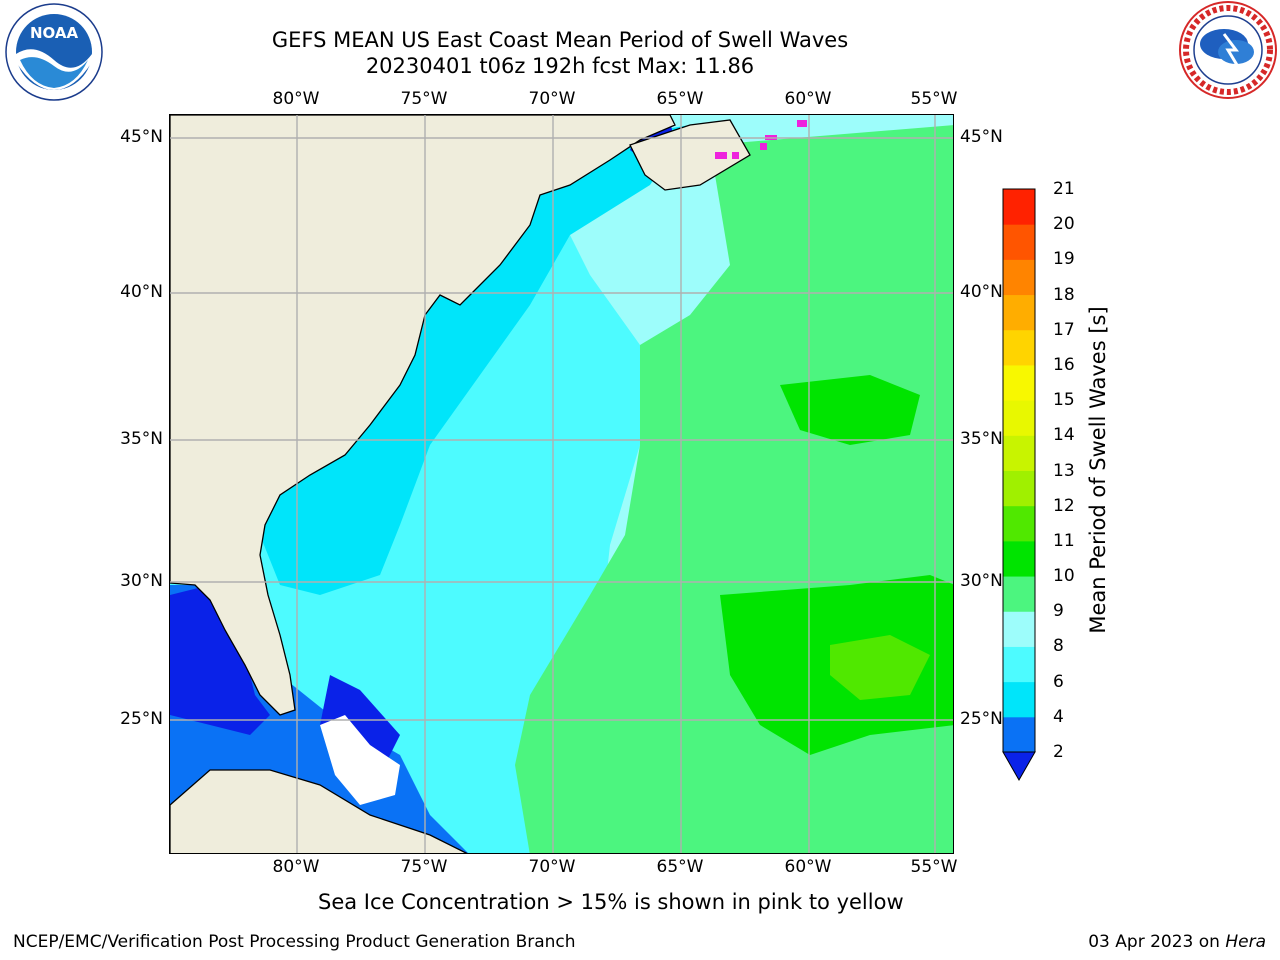 Image resolution: width=1280 pixels, height=960 pixels. I want to click on colorbar-tick-label: 9, so click(1058, 611).